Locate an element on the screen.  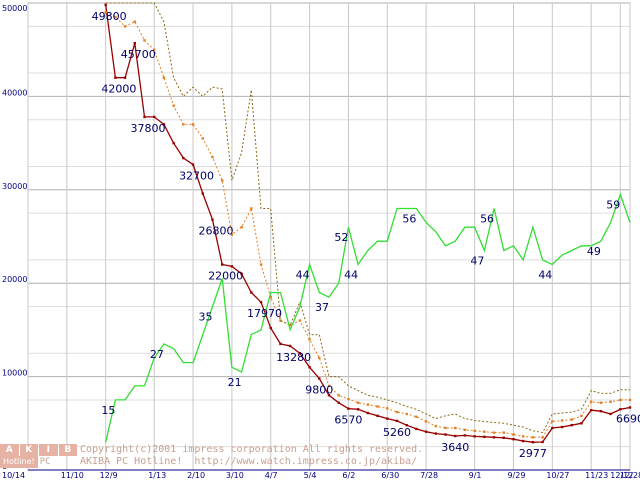
logo-tag: Hotline! is located at coordinates (19, 462).